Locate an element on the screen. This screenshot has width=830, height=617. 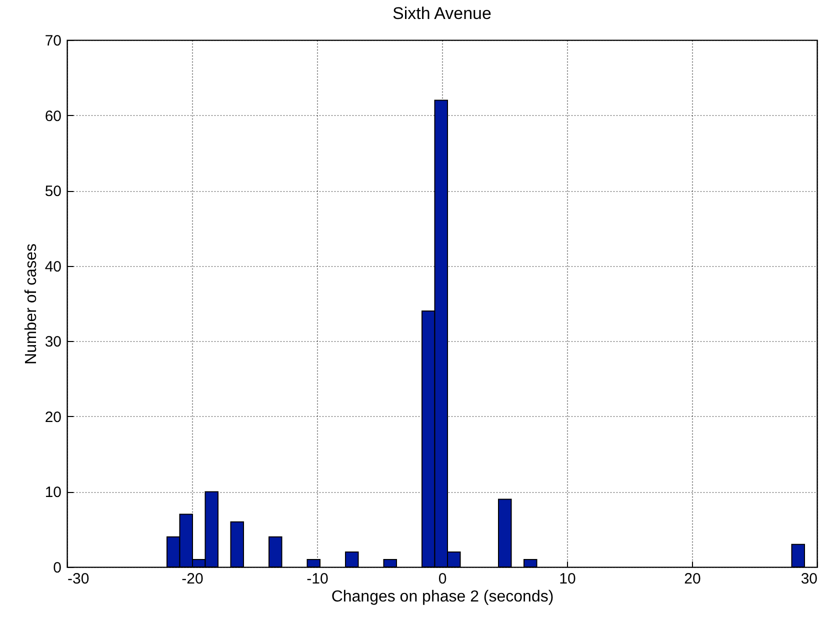
x-axis-title: Changes on phase 2 (seconds) is located at coordinates (442, 597).